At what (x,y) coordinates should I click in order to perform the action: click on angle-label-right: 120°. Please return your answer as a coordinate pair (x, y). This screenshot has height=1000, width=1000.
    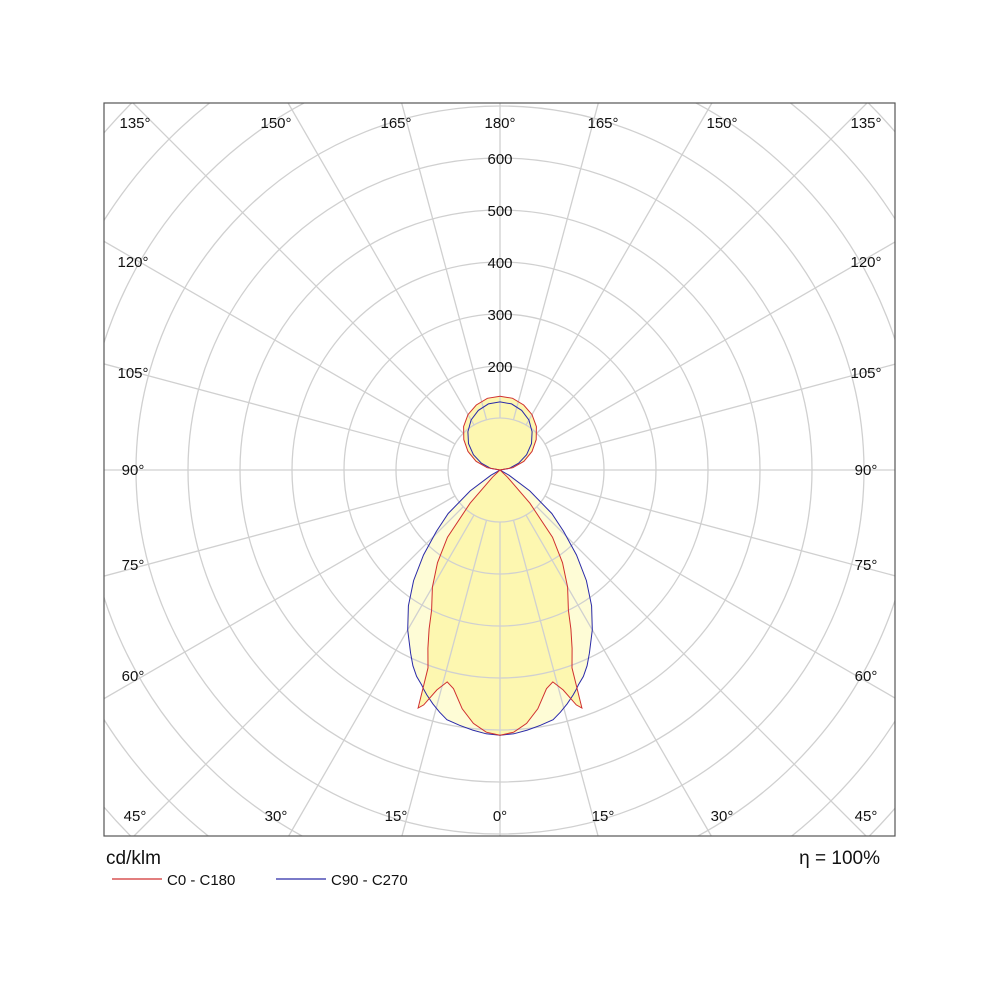
    Looking at the image, I should click on (865, 262).